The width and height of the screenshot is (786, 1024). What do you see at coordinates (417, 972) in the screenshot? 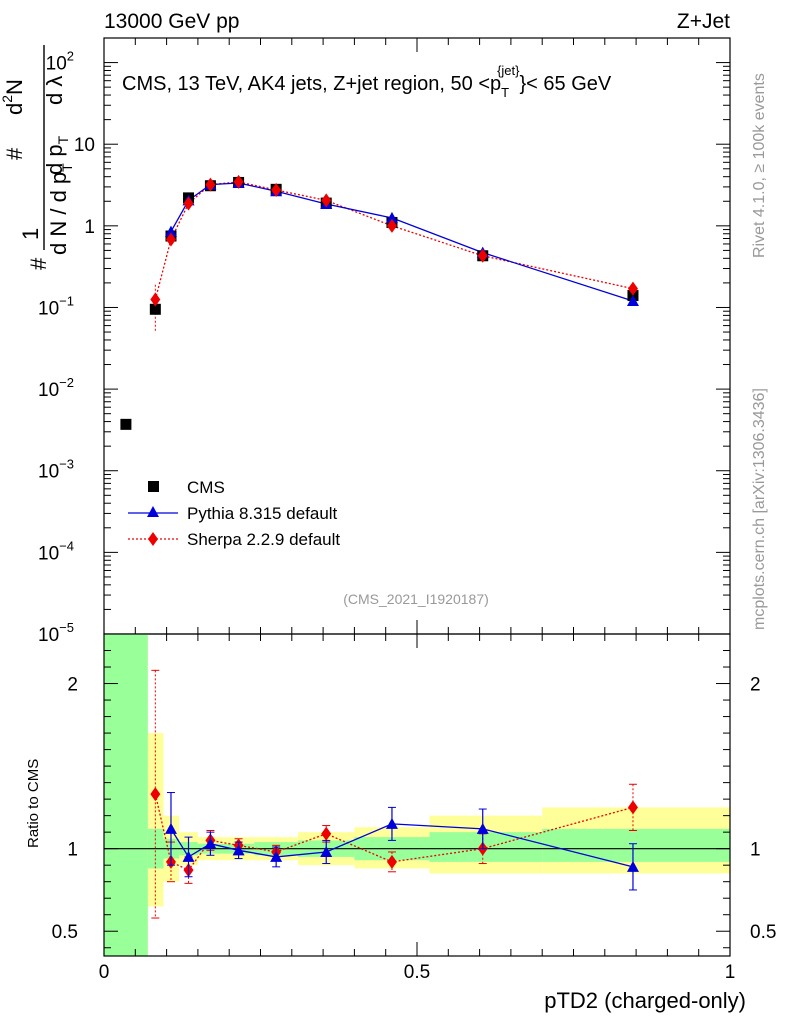
I see `x-tick-label: 0.5` at bounding box center [417, 972].